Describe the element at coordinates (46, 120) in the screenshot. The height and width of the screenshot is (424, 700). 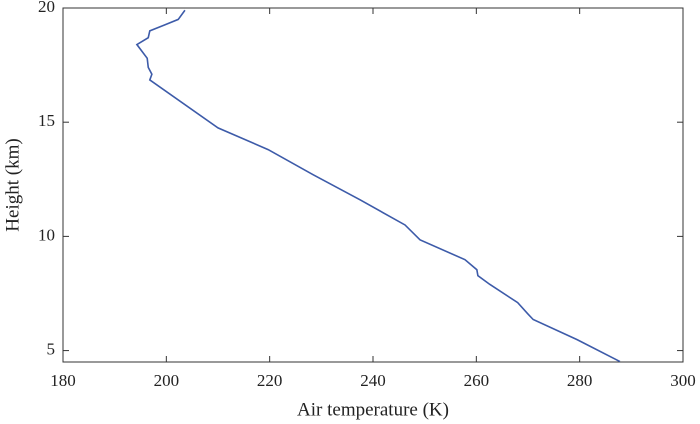
I see `y-tick-label: 15` at that location.